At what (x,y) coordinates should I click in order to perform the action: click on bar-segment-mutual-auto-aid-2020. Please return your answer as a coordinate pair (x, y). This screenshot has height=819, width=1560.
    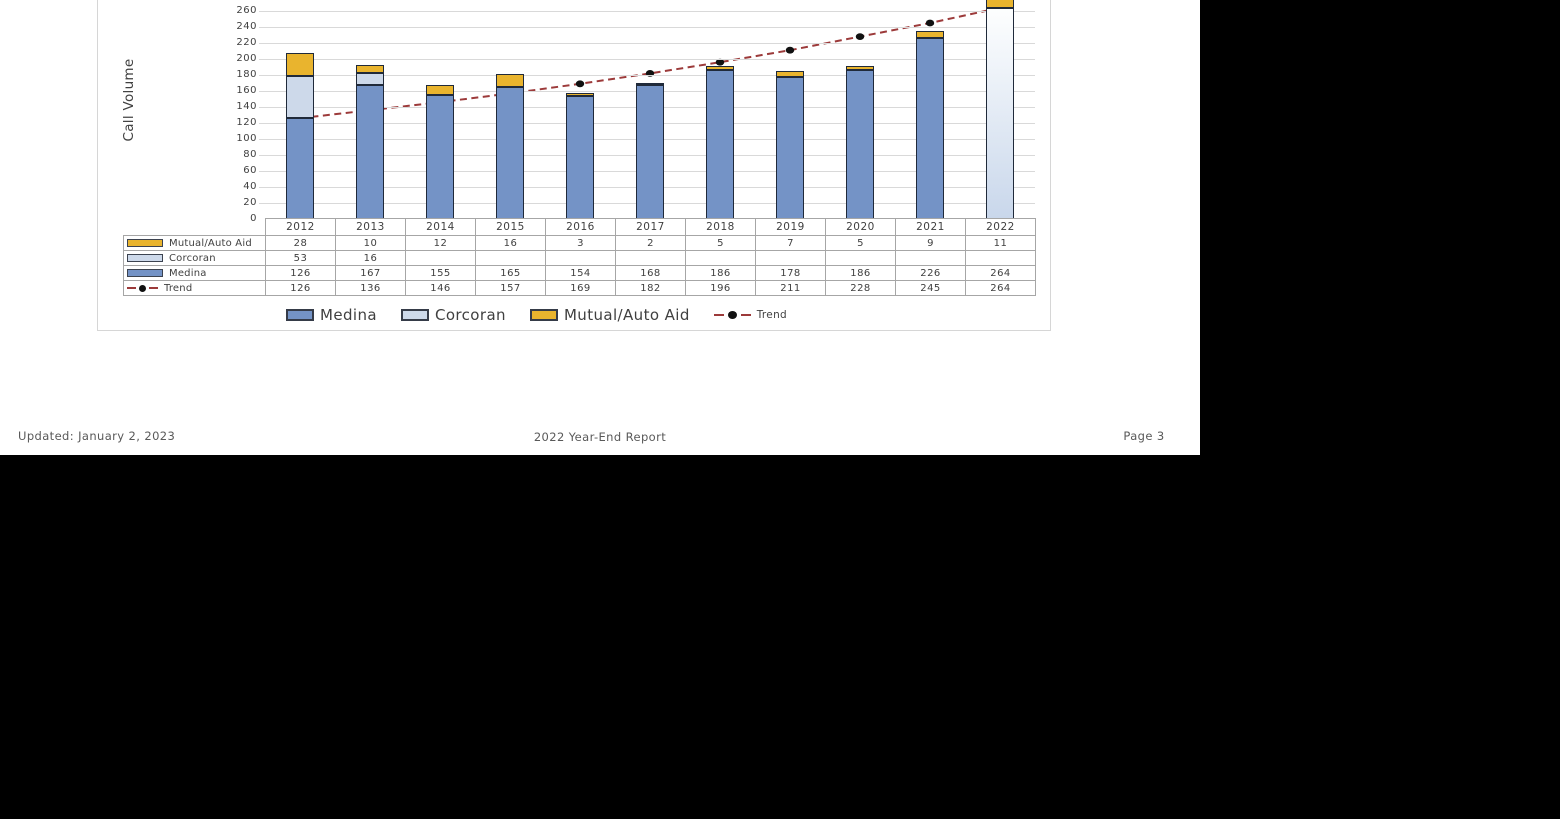
    Looking at the image, I should click on (860, 68).